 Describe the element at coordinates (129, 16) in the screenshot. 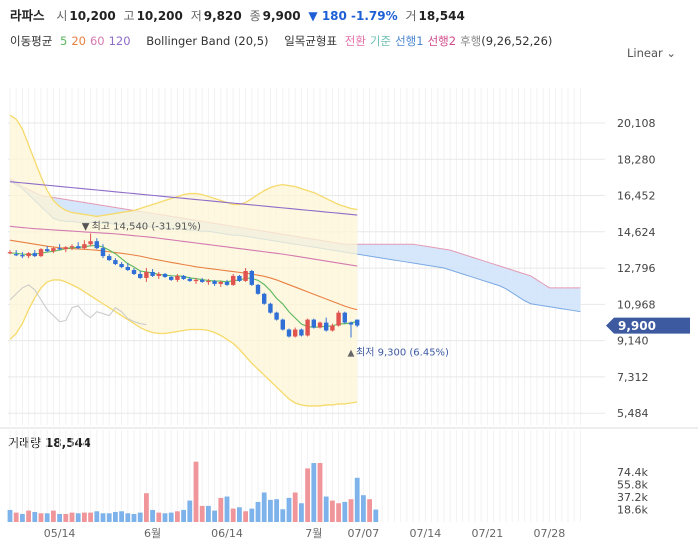

I see `high-label: 고` at that location.